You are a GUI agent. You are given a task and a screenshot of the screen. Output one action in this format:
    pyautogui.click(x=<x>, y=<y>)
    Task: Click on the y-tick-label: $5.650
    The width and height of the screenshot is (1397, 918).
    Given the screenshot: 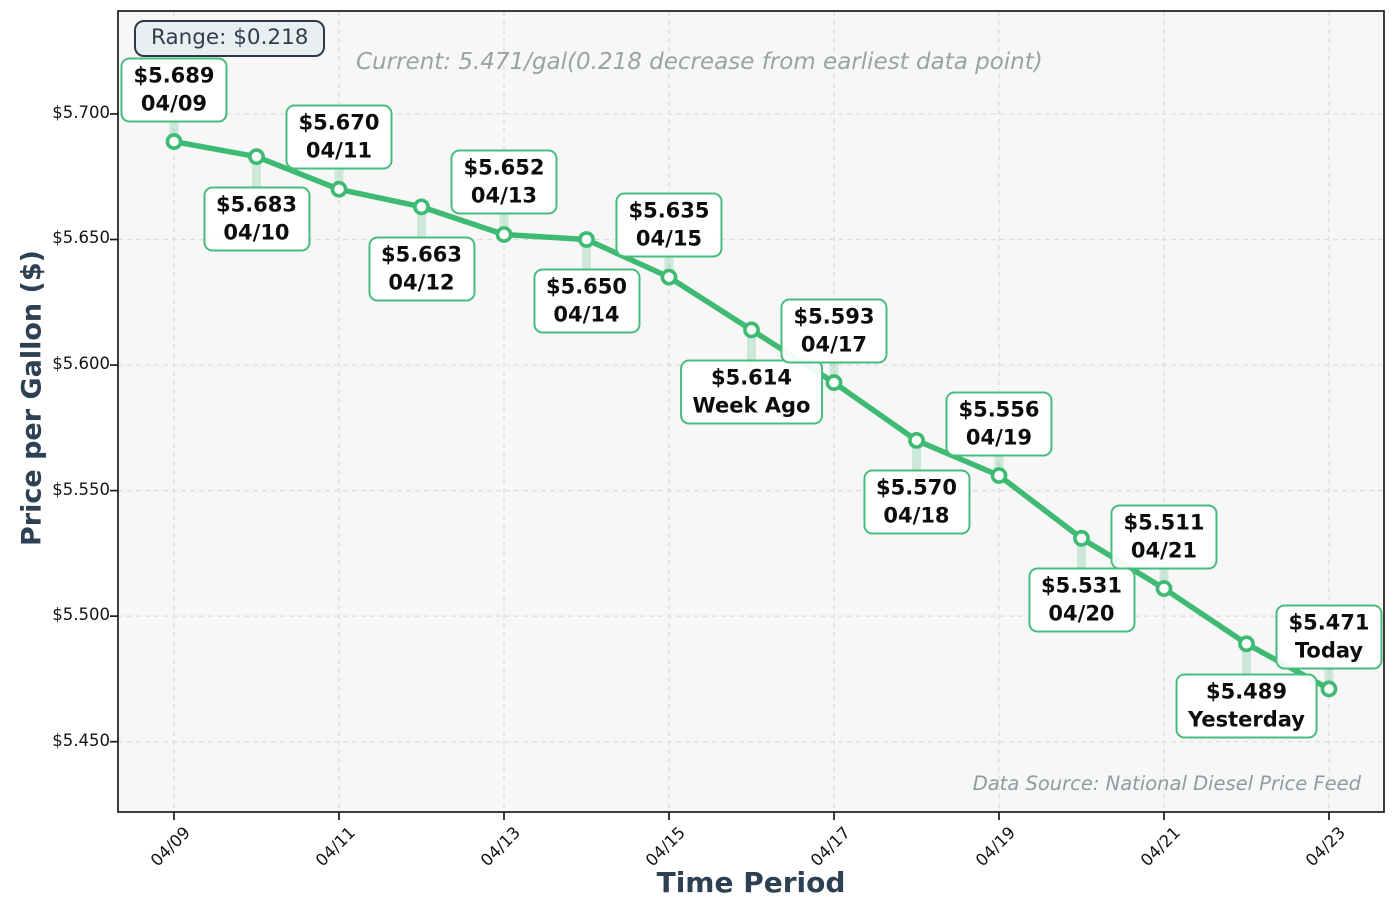 What is the action you would take?
    pyautogui.click(x=81, y=238)
    